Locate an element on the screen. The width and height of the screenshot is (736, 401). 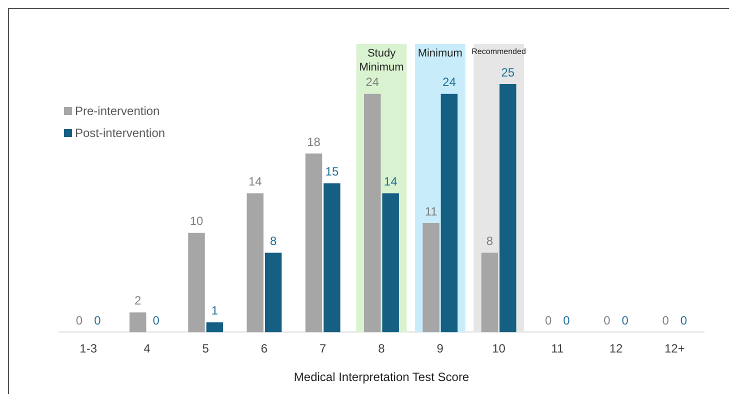
data-label: 15 is located at coordinates (332, 171).